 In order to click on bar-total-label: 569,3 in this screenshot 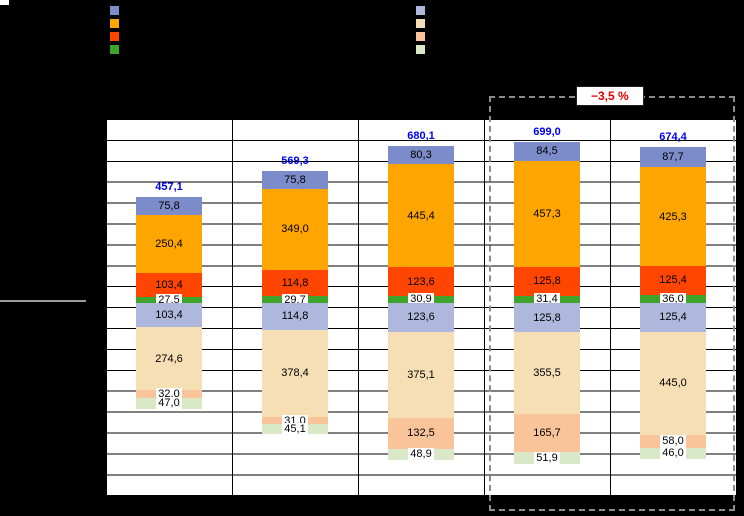, I will do `click(295, 161)`.